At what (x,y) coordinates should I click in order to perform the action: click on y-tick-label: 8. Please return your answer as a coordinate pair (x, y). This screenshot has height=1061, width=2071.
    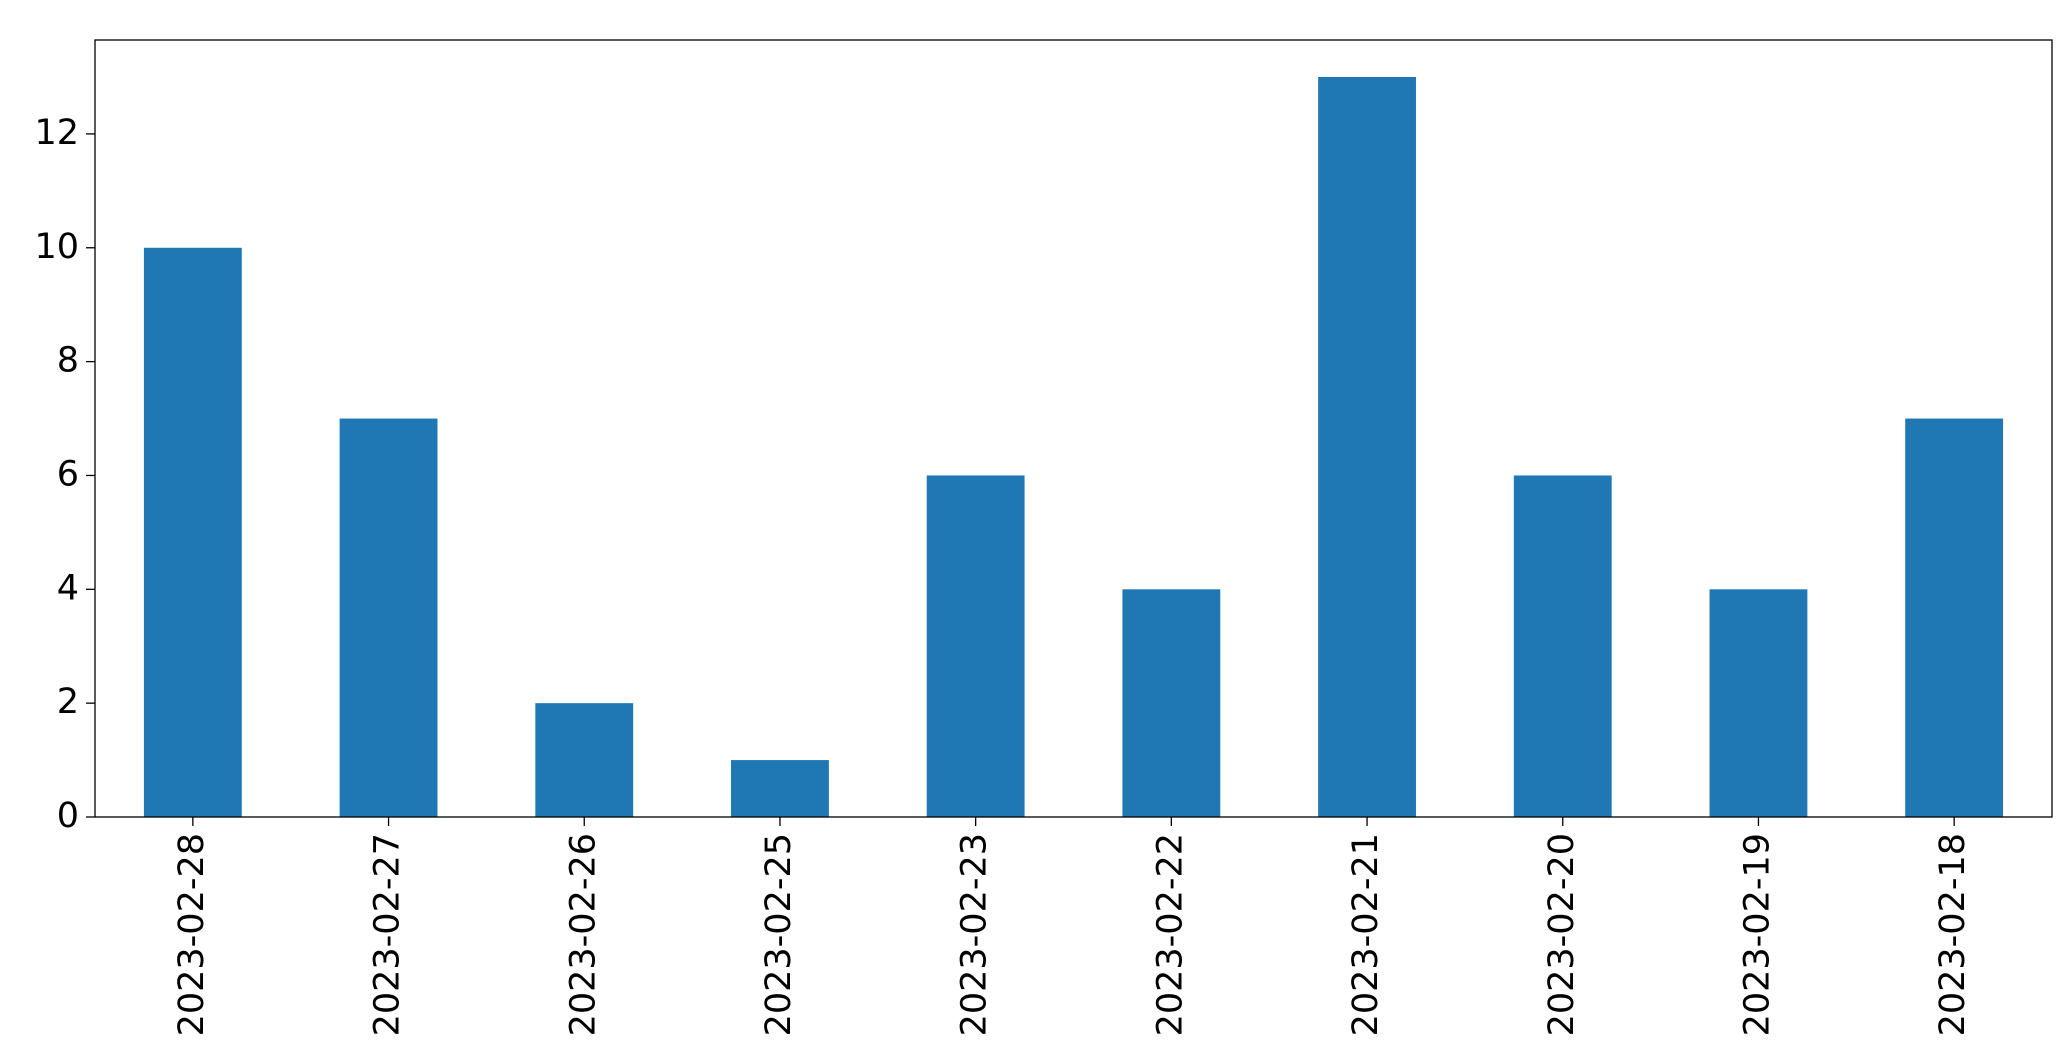
    Looking at the image, I should click on (68, 361).